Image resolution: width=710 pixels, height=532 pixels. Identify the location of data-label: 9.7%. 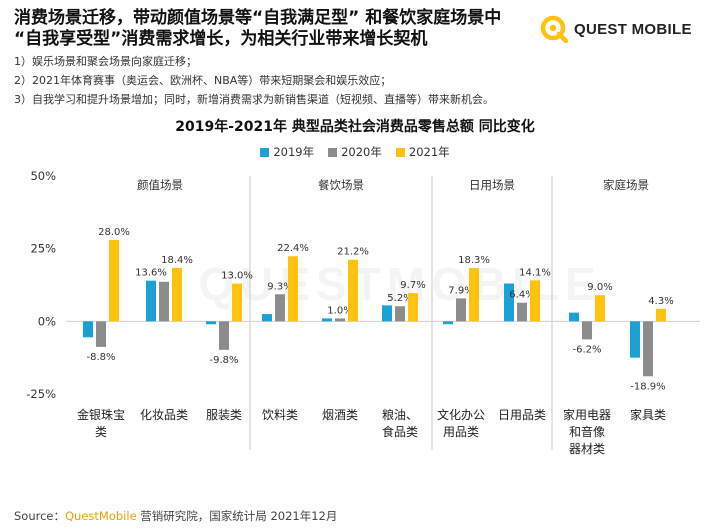
(412, 285).